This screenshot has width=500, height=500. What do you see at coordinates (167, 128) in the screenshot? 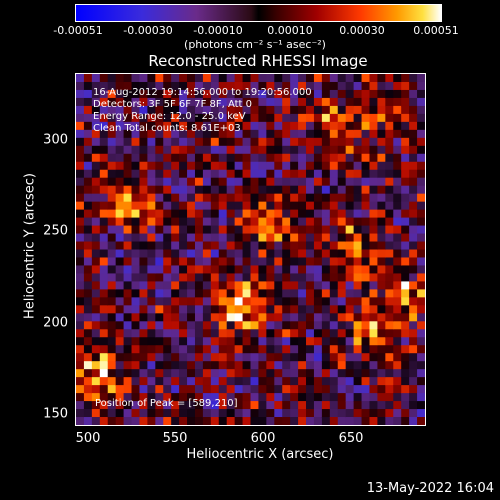
I see `annotation-counts: Clean Total counts: 8.61E+03` at bounding box center [167, 128].